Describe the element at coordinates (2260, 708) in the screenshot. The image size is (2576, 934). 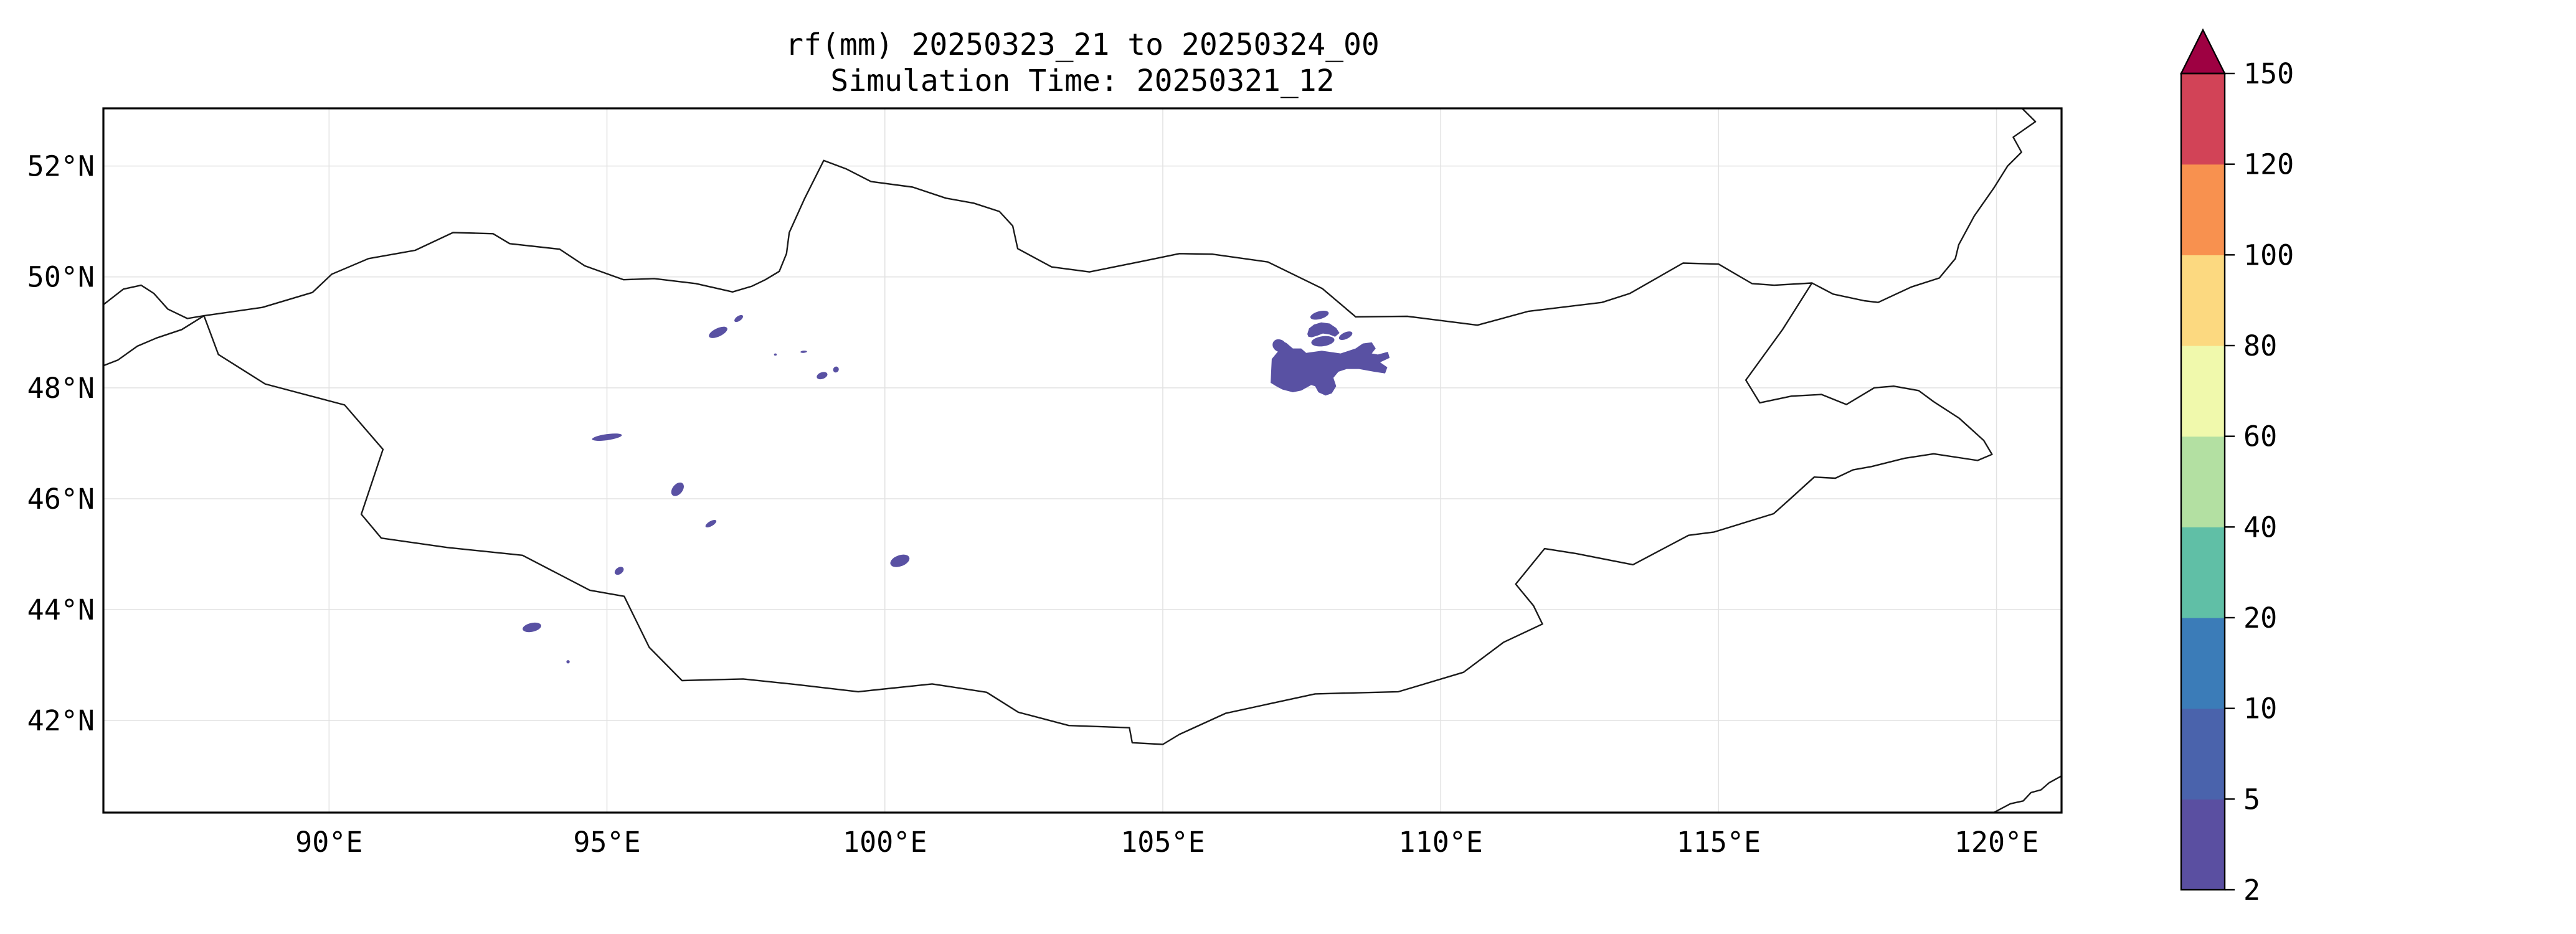
I see `colorbar-tick-label: 10` at that location.